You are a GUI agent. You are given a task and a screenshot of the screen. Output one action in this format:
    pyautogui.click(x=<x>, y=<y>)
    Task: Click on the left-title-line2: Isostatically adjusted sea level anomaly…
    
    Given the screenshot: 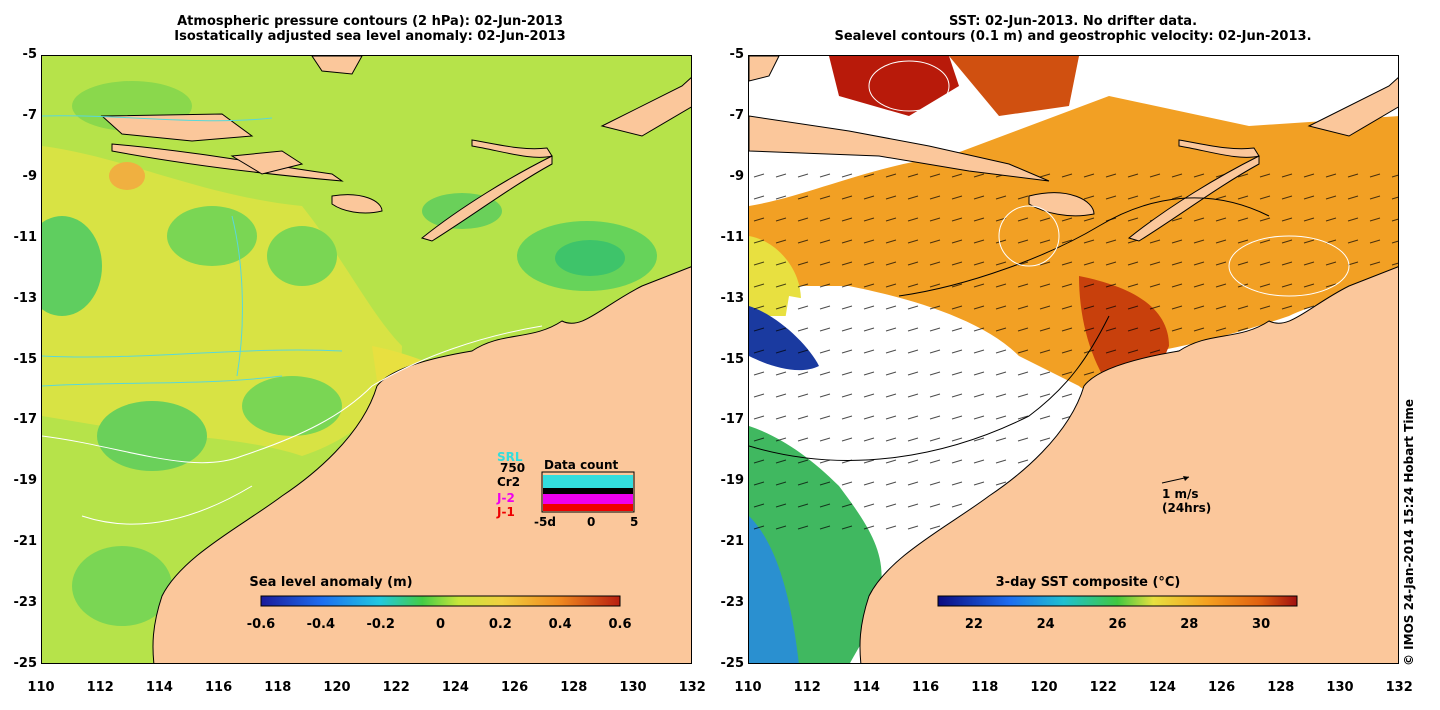 What is the action you would take?
    pyautogui.click(x=370, y=36)
    